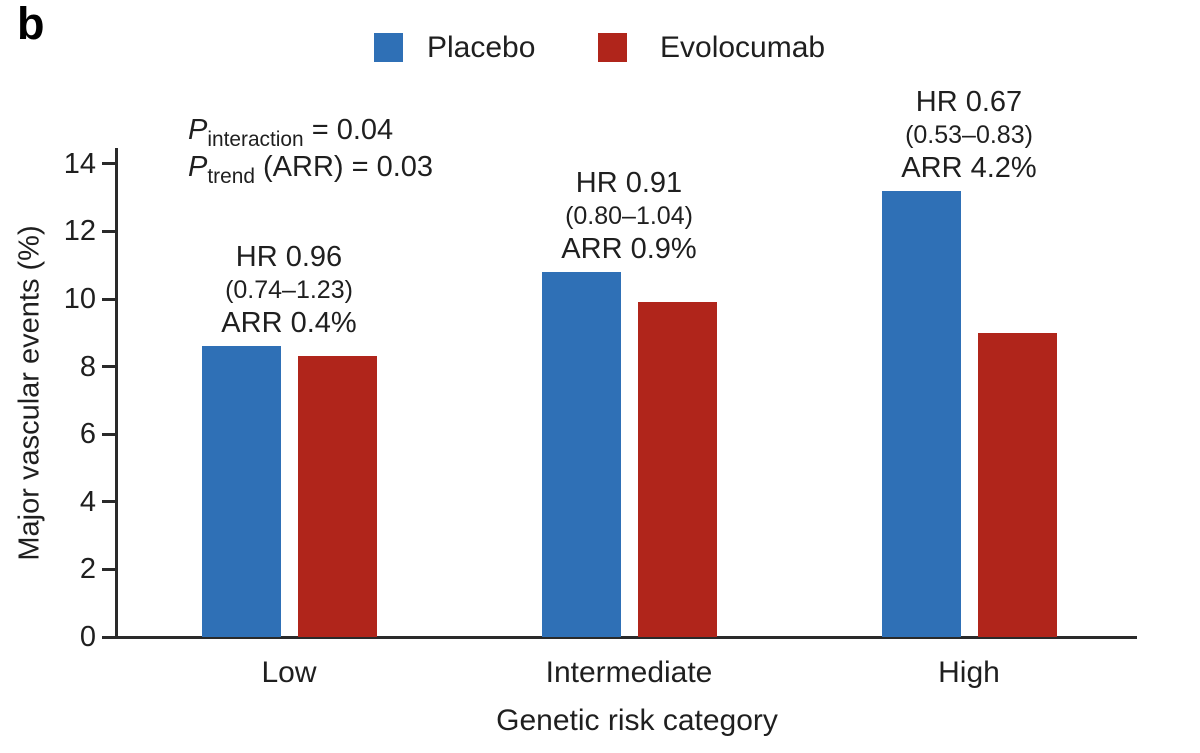 The image size is (1200, 753). What do you see at coordinates (87, 637) in the screenshot?
I see `y-tick-label: 0` at bounding box center [87, 637].